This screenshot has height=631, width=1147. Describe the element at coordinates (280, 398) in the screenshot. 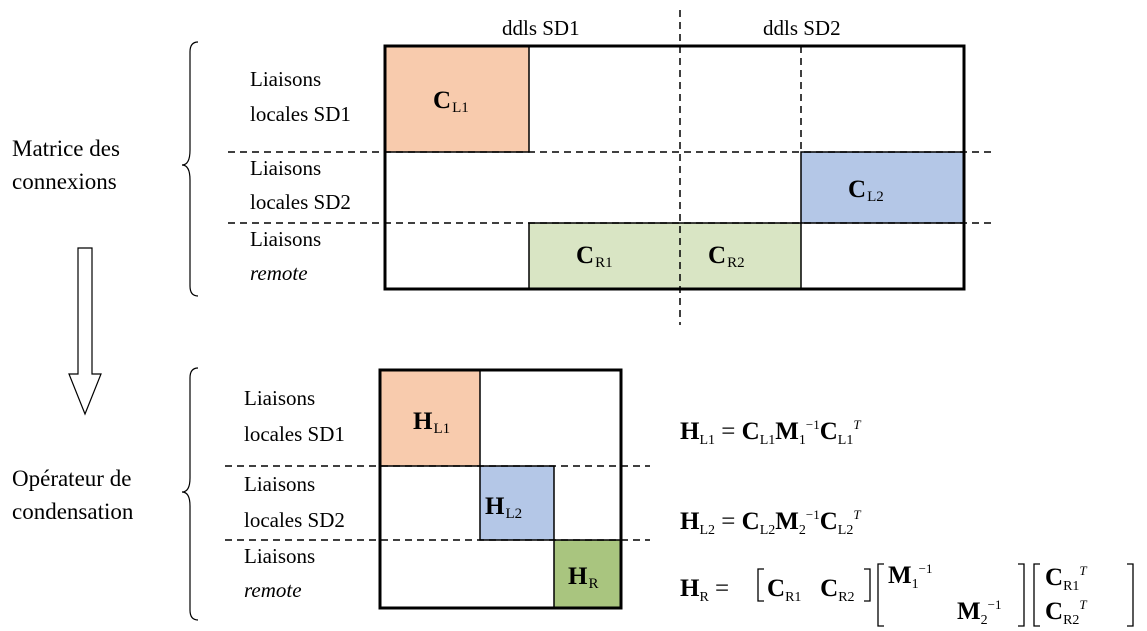

I see `bottom-row1-line1: Liaisons` at that location.